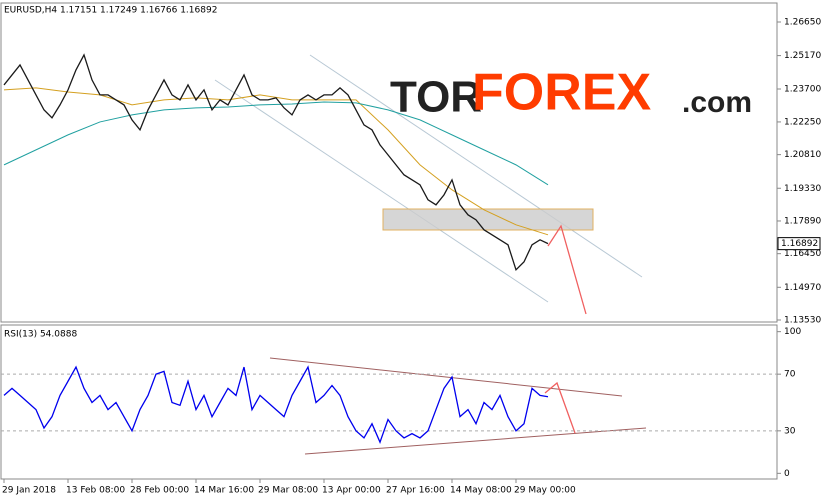 The image size is (821, 504). Describe the element at coordinates (802, 56) in the screenshot. I see `y-tick-label: 1.25170` at that location.